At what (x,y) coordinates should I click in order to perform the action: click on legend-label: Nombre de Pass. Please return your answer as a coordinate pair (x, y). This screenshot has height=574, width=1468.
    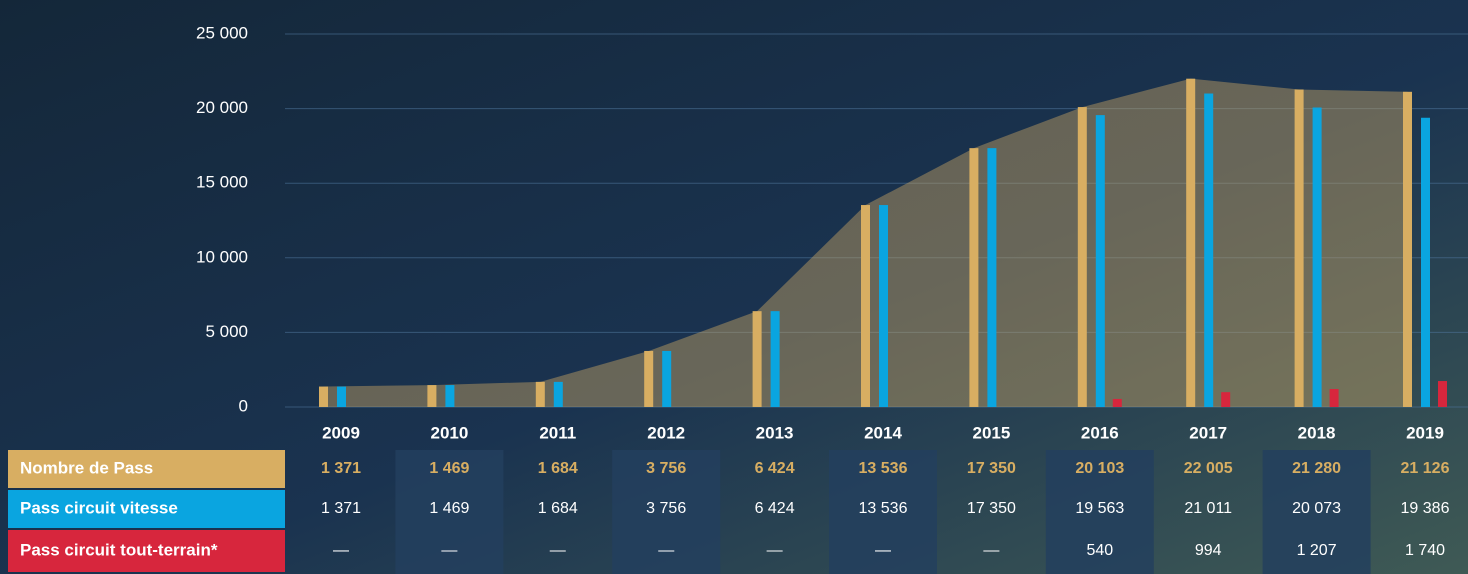
    Looking at the image, I should click on (86, 467).